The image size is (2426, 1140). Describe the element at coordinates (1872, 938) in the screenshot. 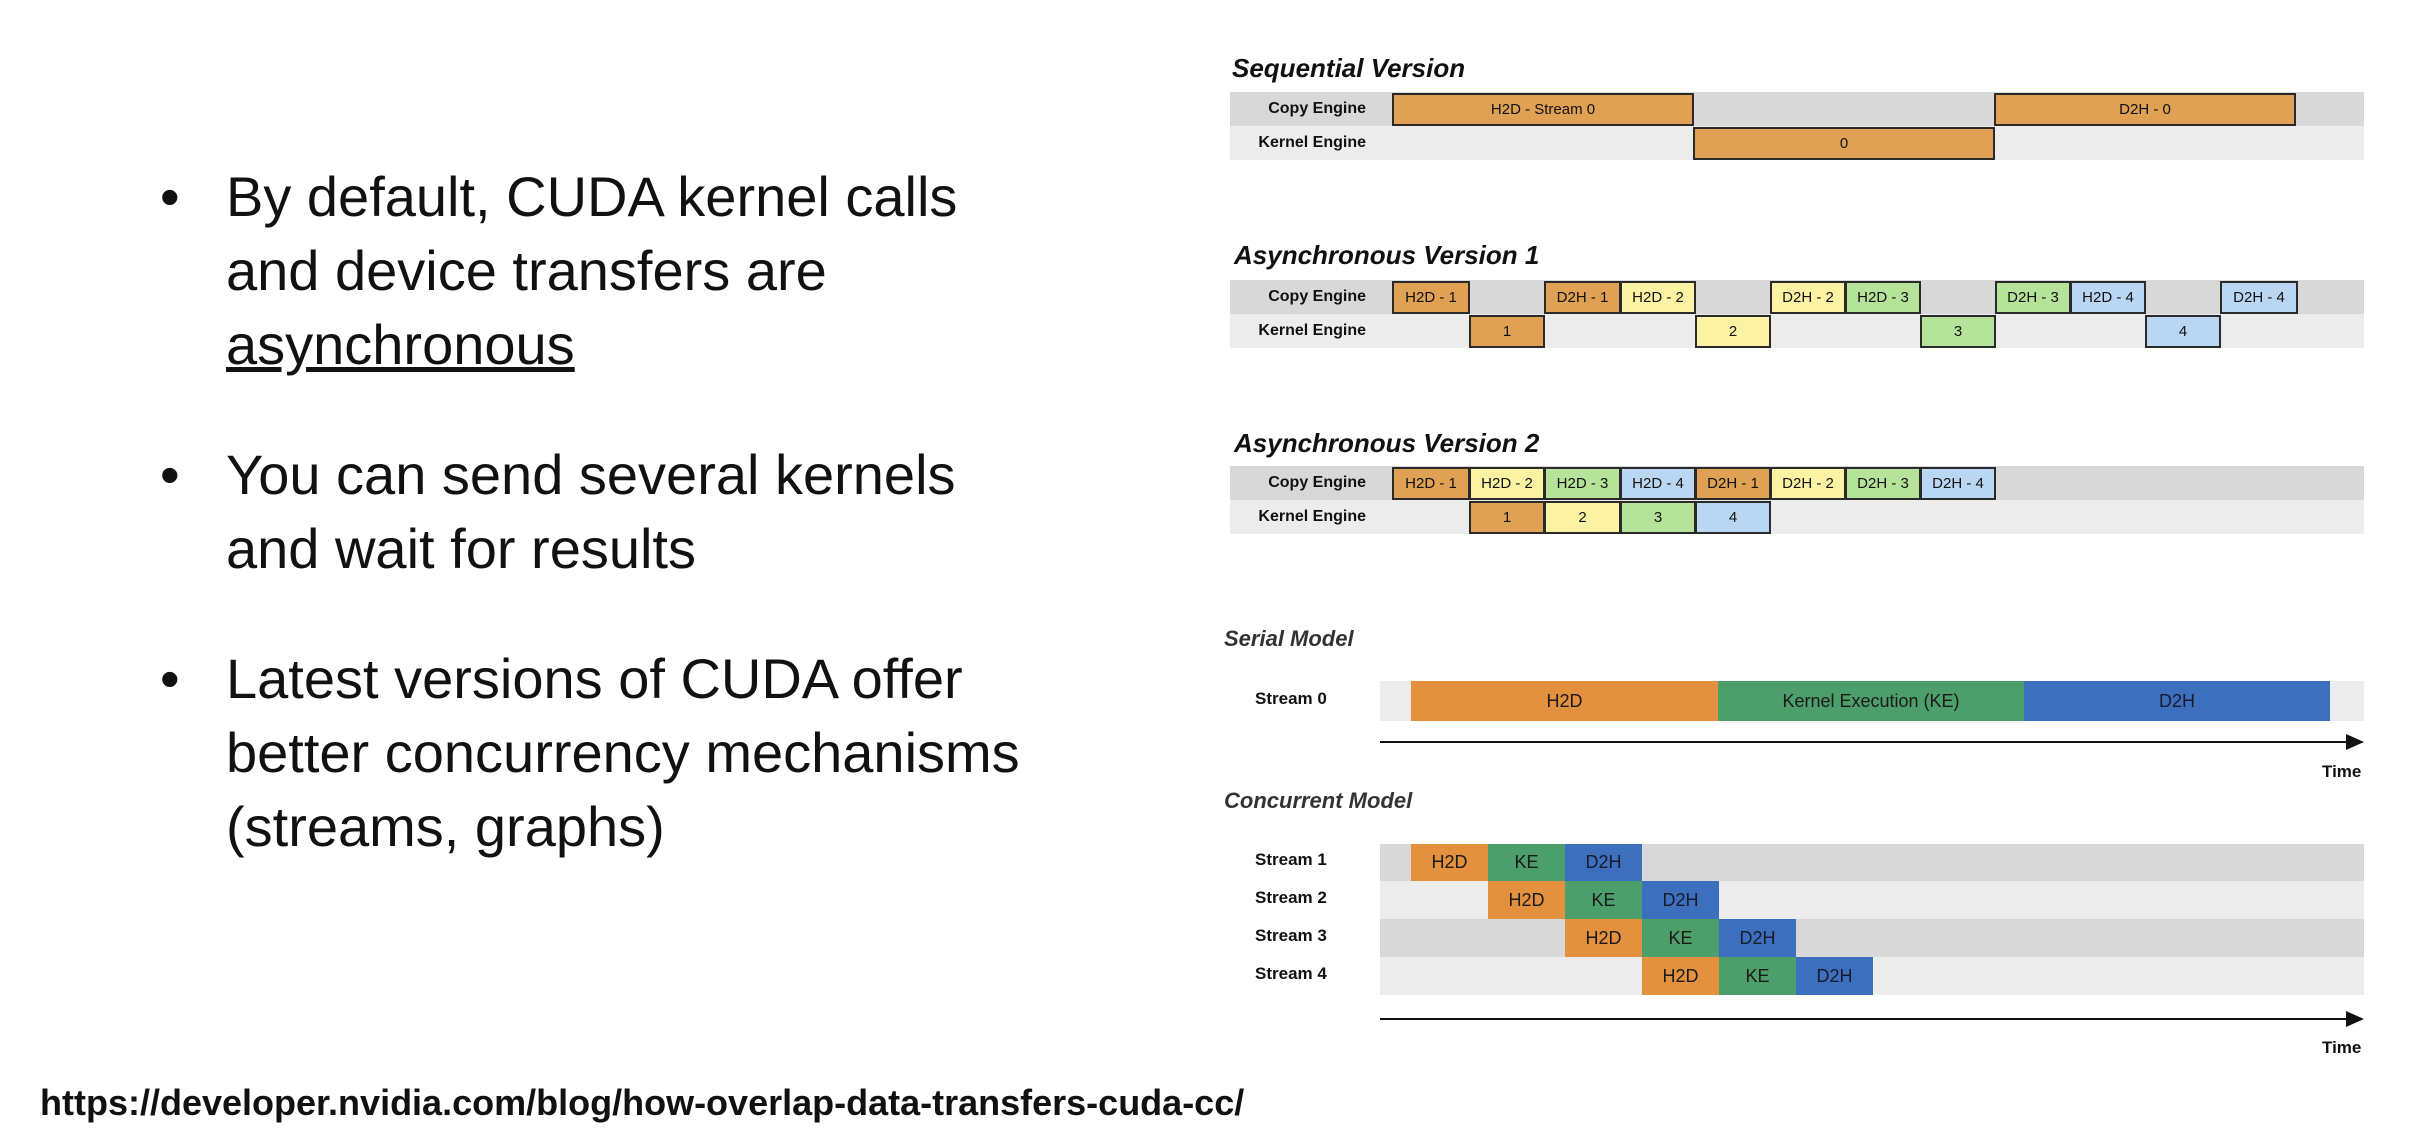

I see `stream-3-band` at that location.